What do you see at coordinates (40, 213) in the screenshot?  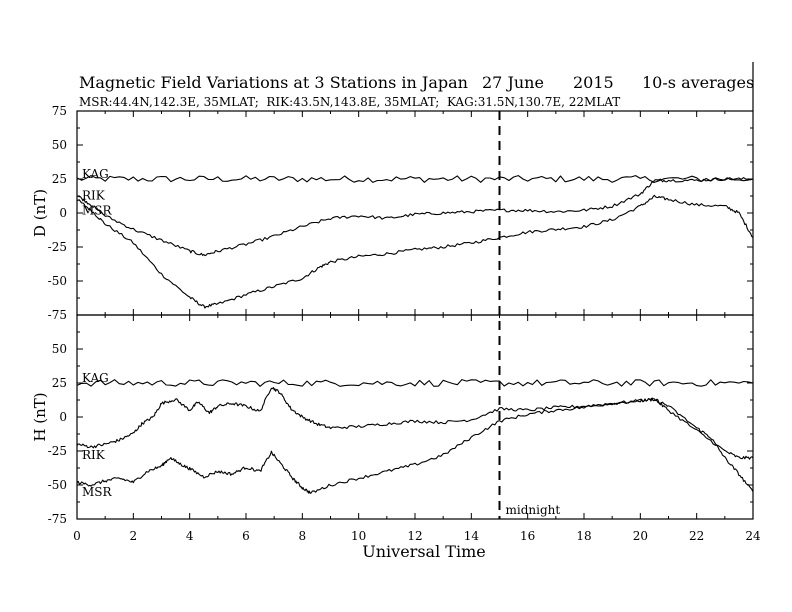 I see `y-axis-label: D (nT)` at bounding box center [40, 213].